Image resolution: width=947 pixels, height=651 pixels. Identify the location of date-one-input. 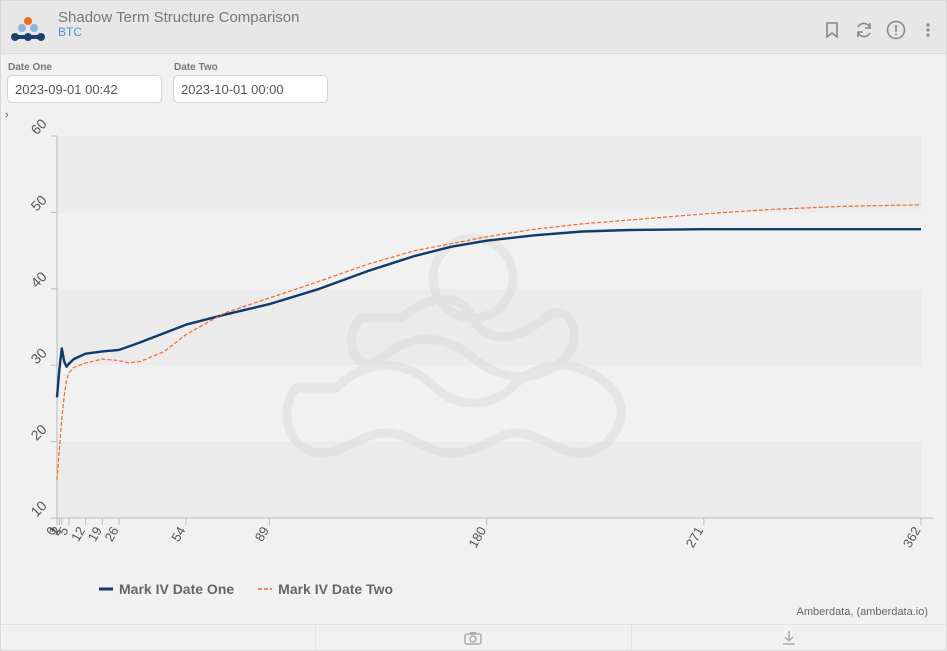
(84, 89).